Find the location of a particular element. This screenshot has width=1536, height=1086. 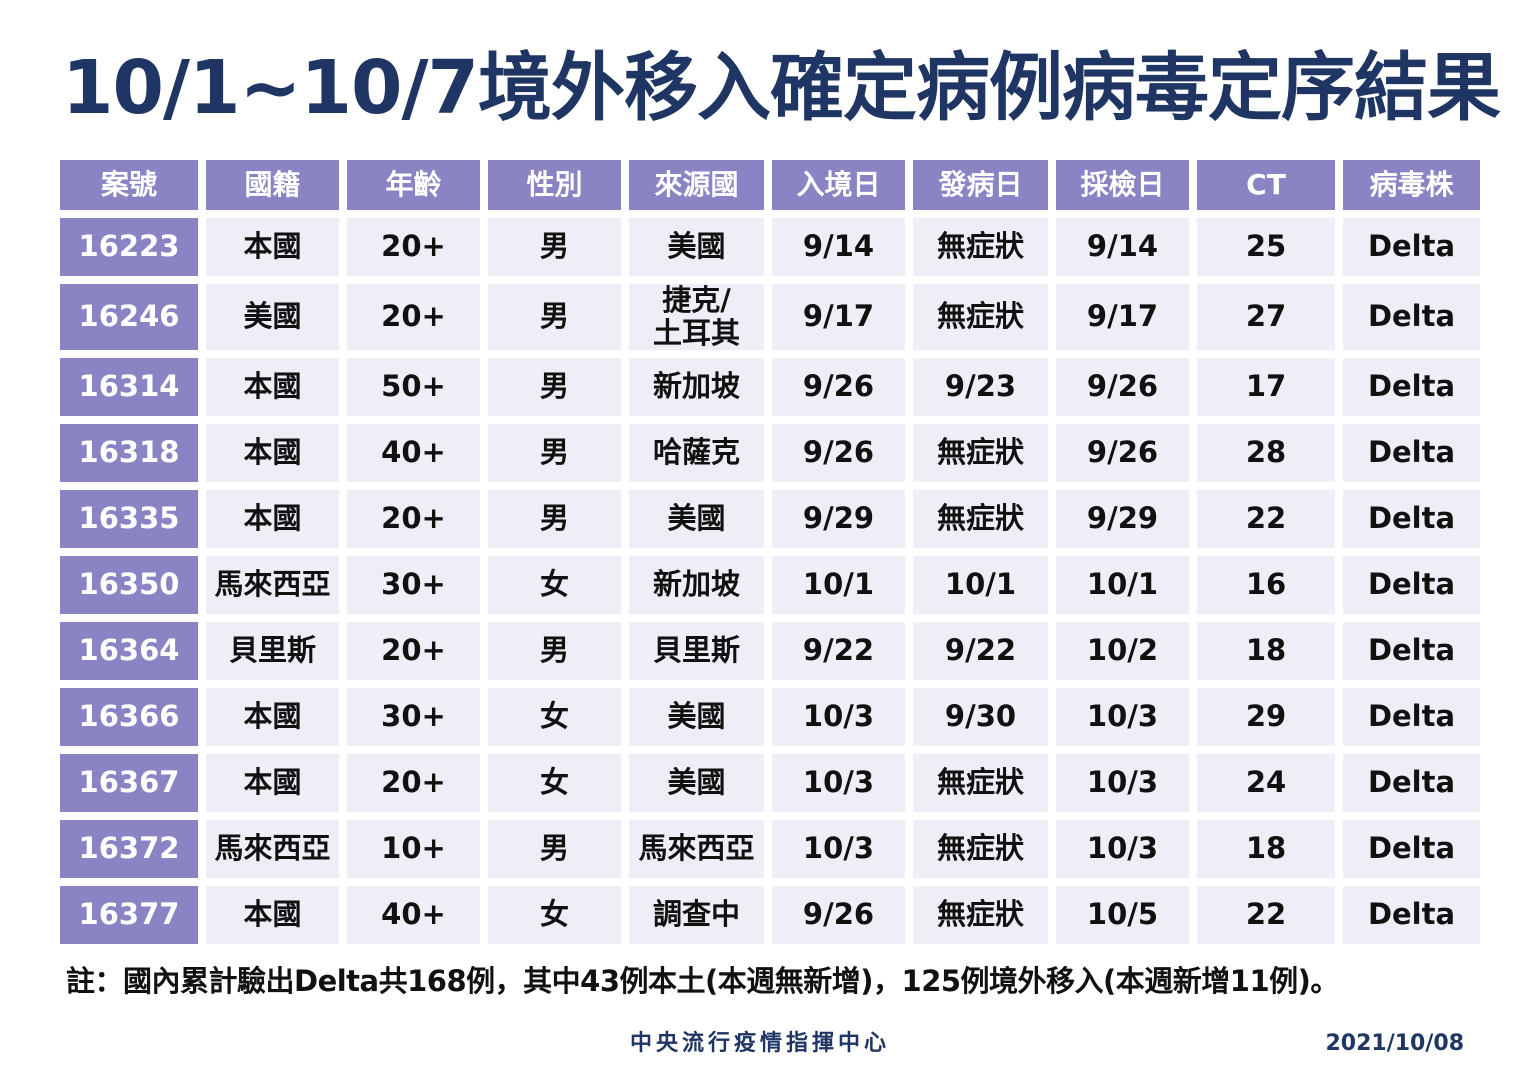

origin-country-line: 土耳其 is located at coordinates (696, 333).